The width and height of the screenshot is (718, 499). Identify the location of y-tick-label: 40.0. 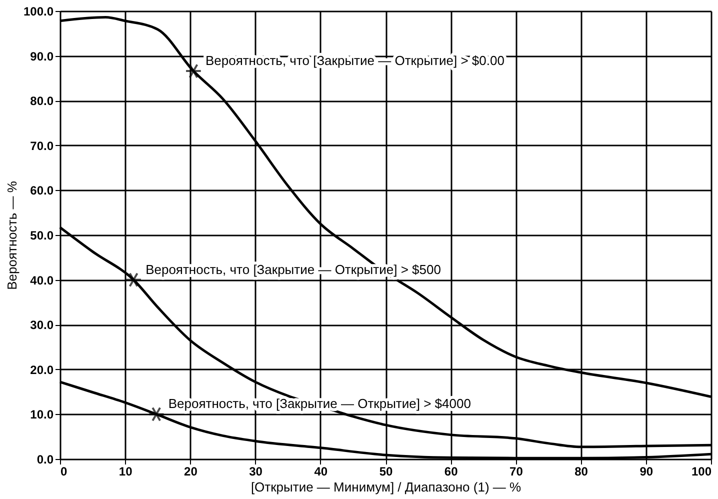
(42, 280).